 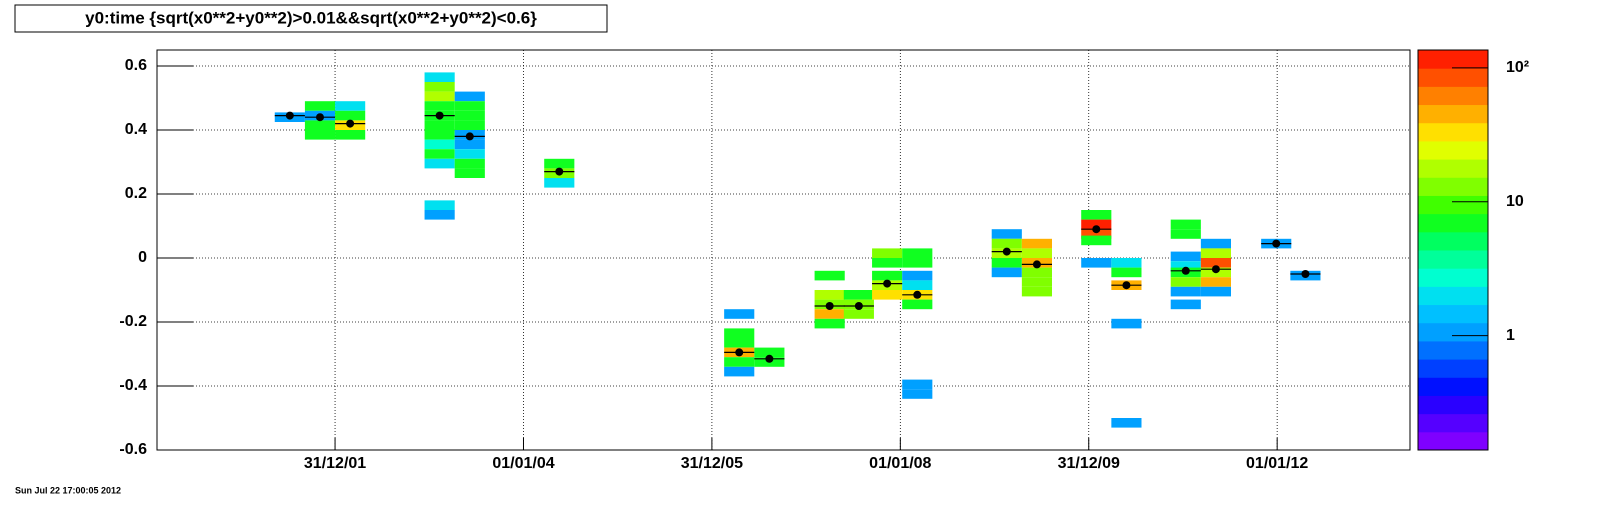 What do you see at coordinates (1510, 335) in the screenshot?
I see `z-tick-label: 1` at bounding box center [1510, 335].